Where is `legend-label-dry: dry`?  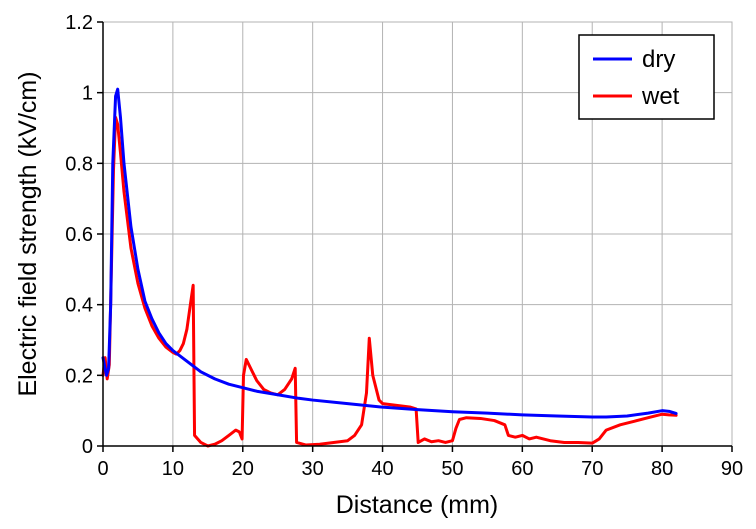
legend-label-dry: dry is located at coordinates (658, 59).